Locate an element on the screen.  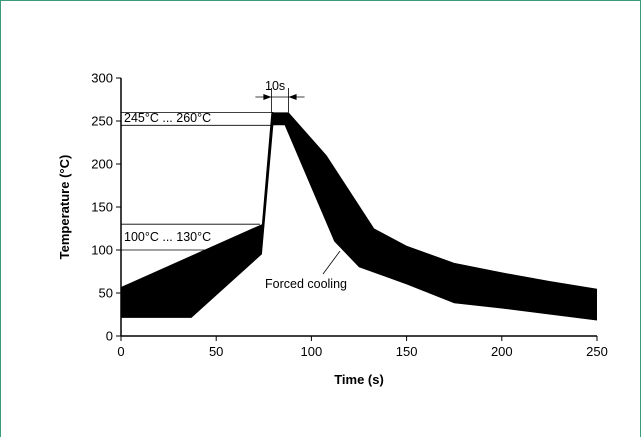
y-tick-label-250: 250 is located at coordinates (102, 121).